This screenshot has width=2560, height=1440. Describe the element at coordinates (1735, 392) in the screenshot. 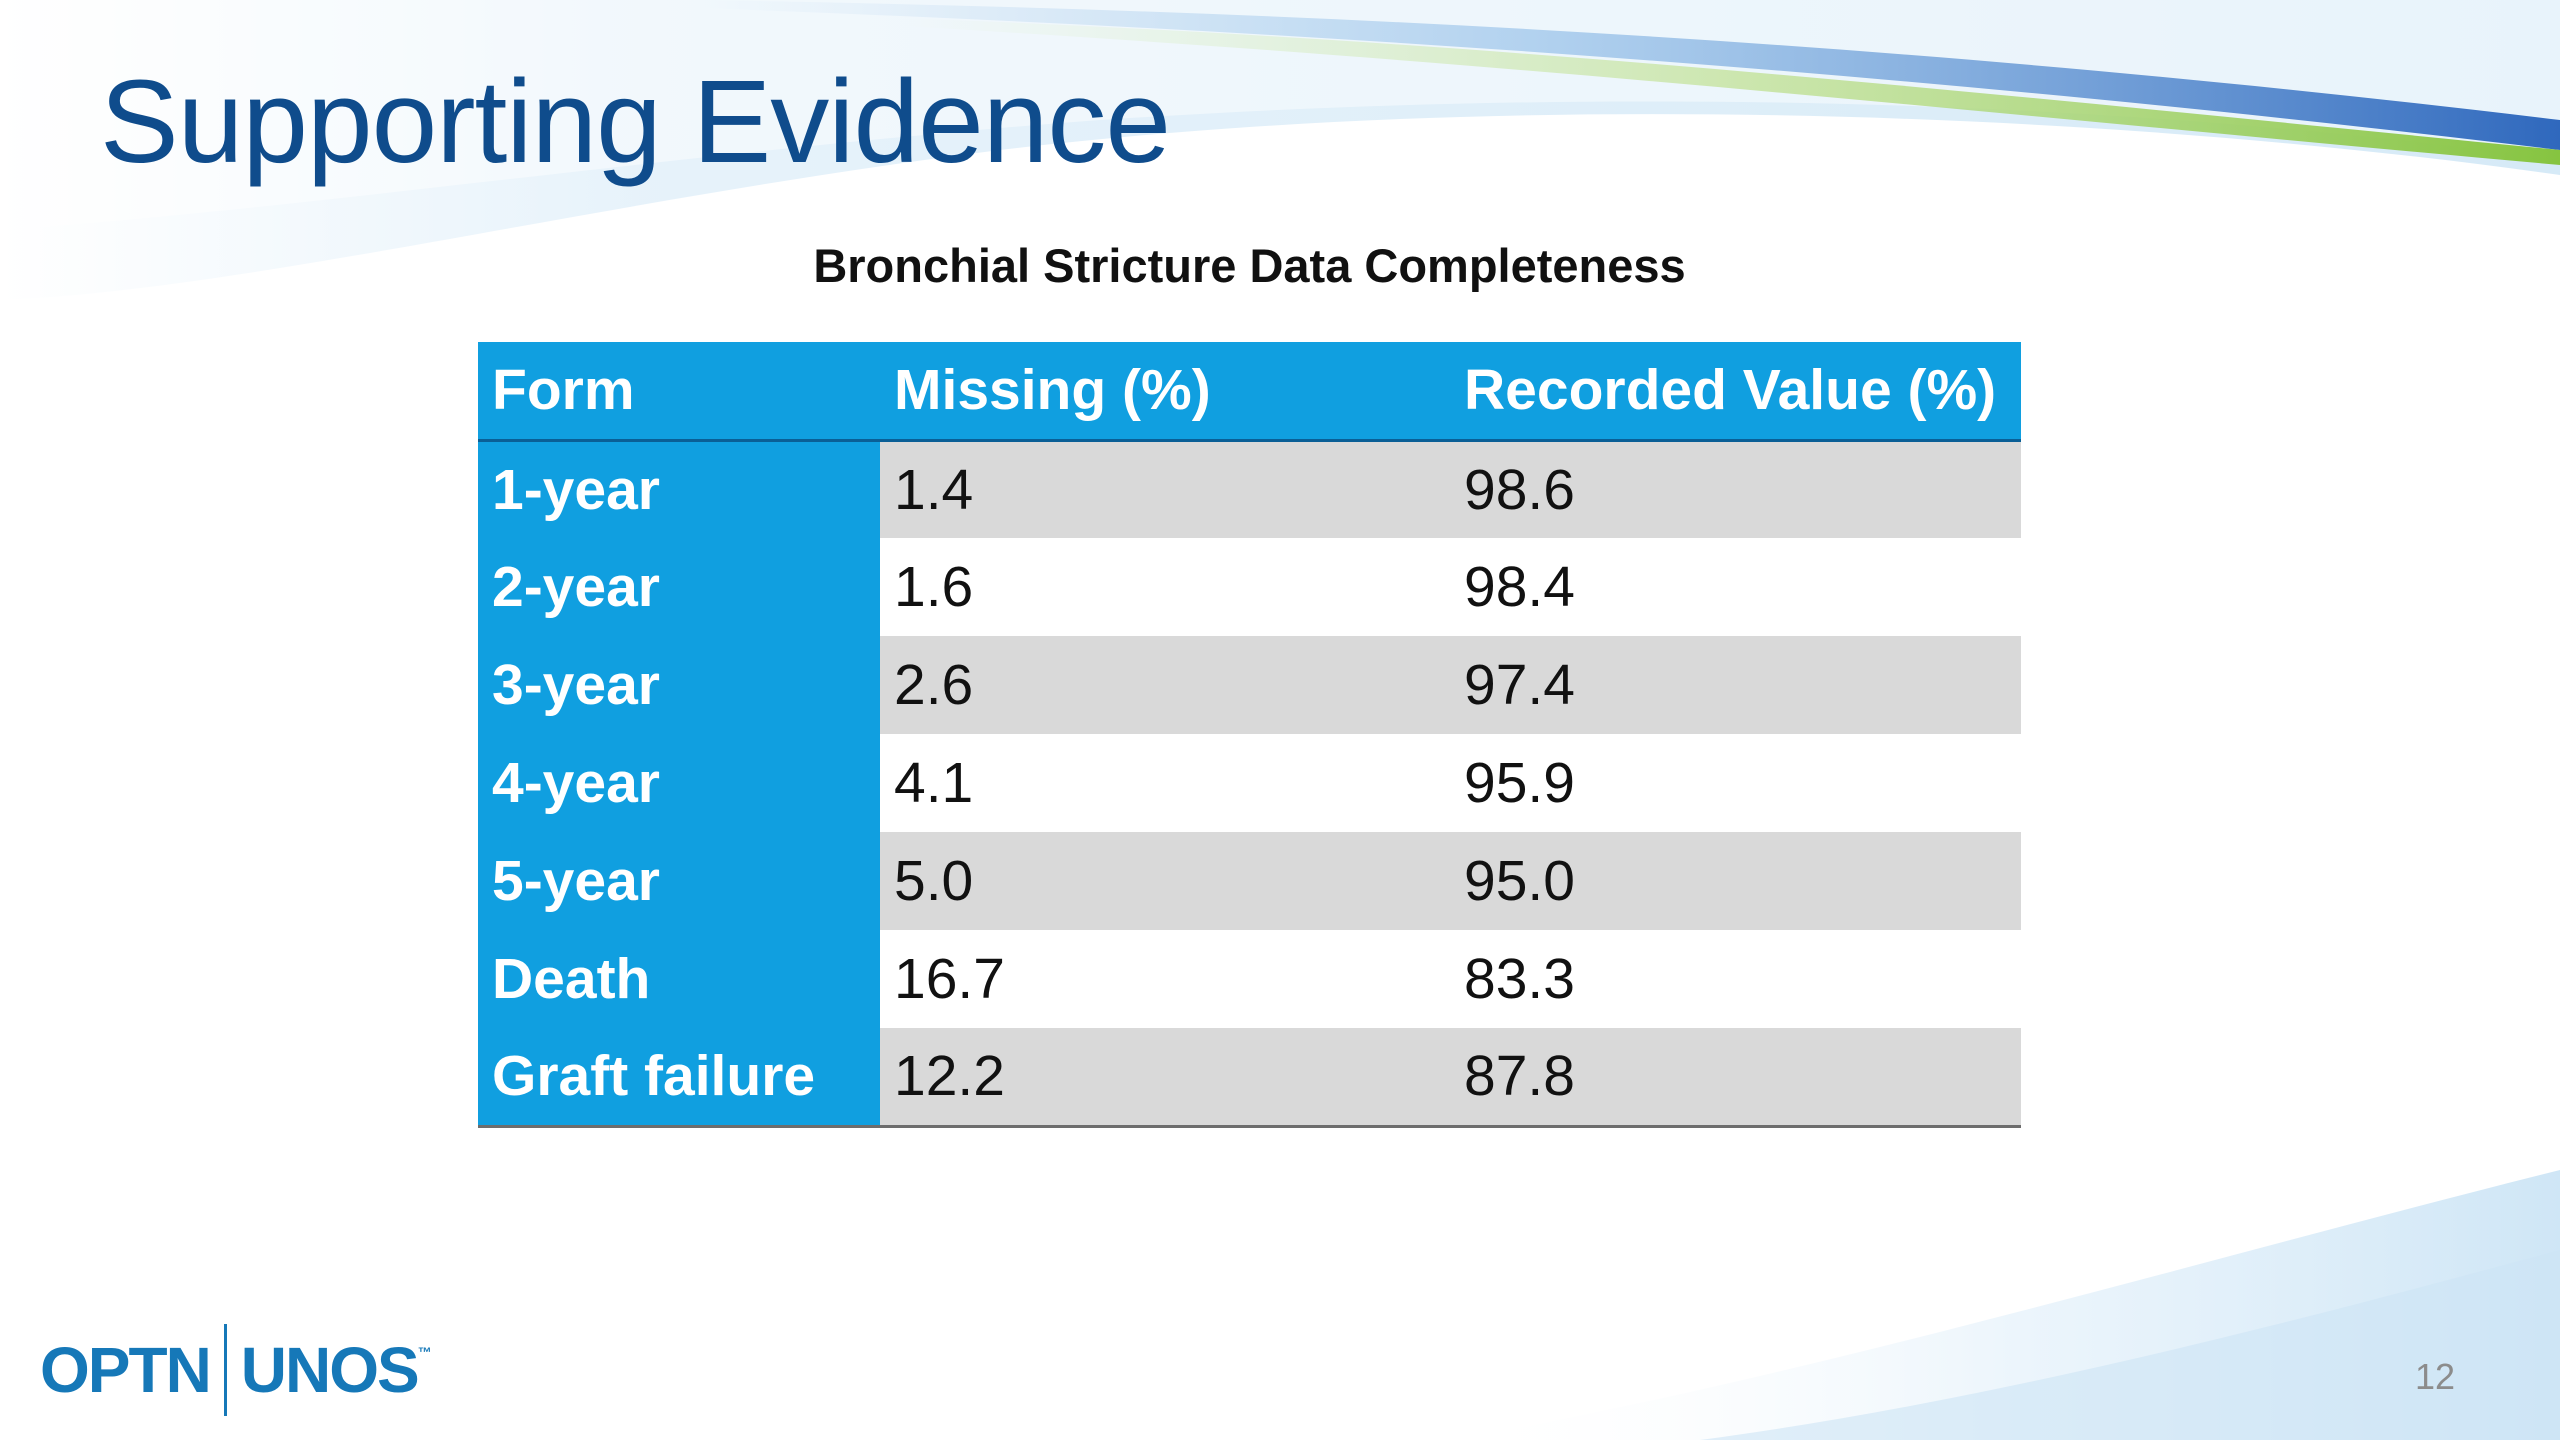

I see `column-header-recorded: Recorded Value (%)` at that location.